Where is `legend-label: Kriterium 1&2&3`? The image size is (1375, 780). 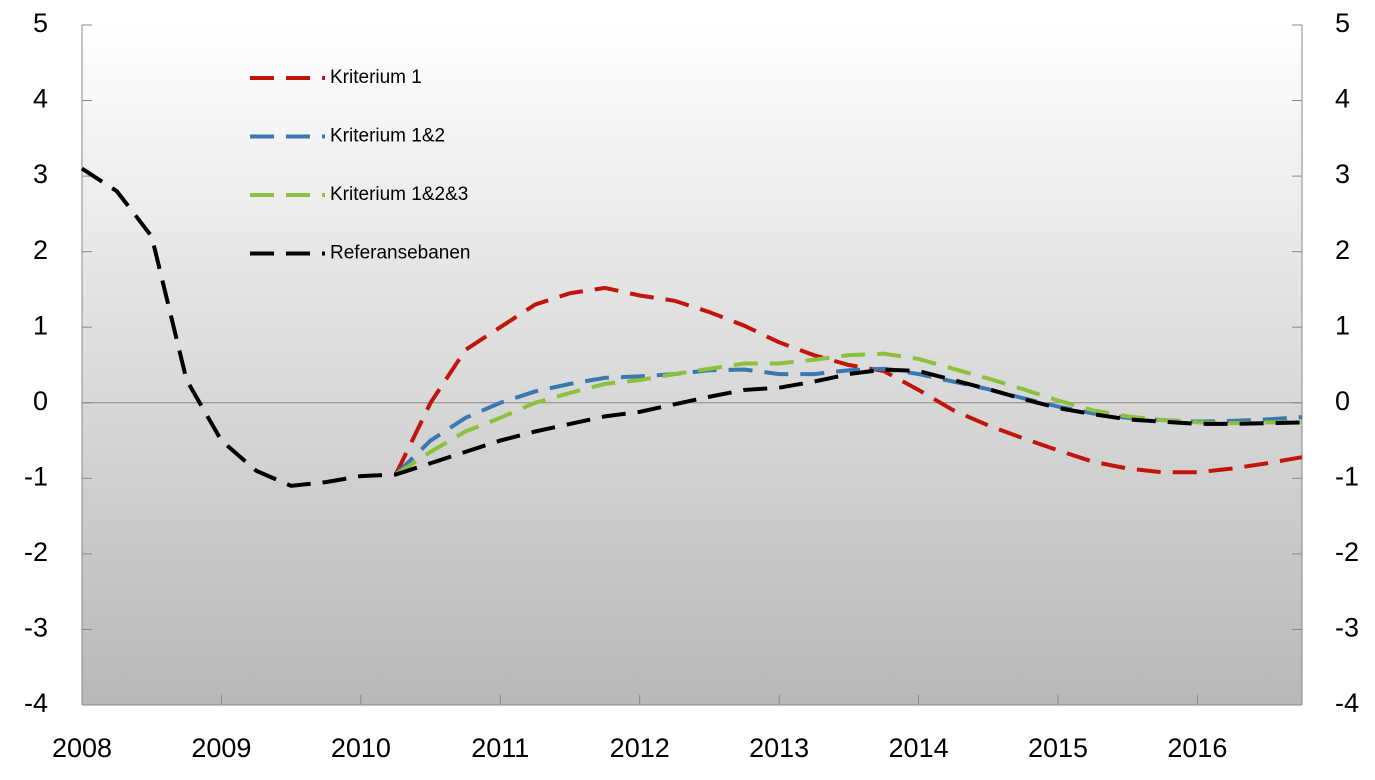
legend-label: Kriterium 1&2&3 is located at coordinates (399, 194).